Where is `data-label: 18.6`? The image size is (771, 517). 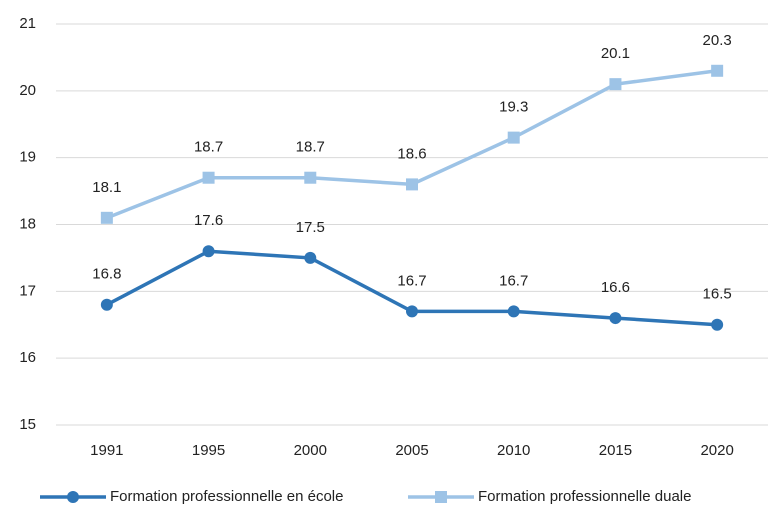 data-label: 18.6 is located at coordinates (411, 153).